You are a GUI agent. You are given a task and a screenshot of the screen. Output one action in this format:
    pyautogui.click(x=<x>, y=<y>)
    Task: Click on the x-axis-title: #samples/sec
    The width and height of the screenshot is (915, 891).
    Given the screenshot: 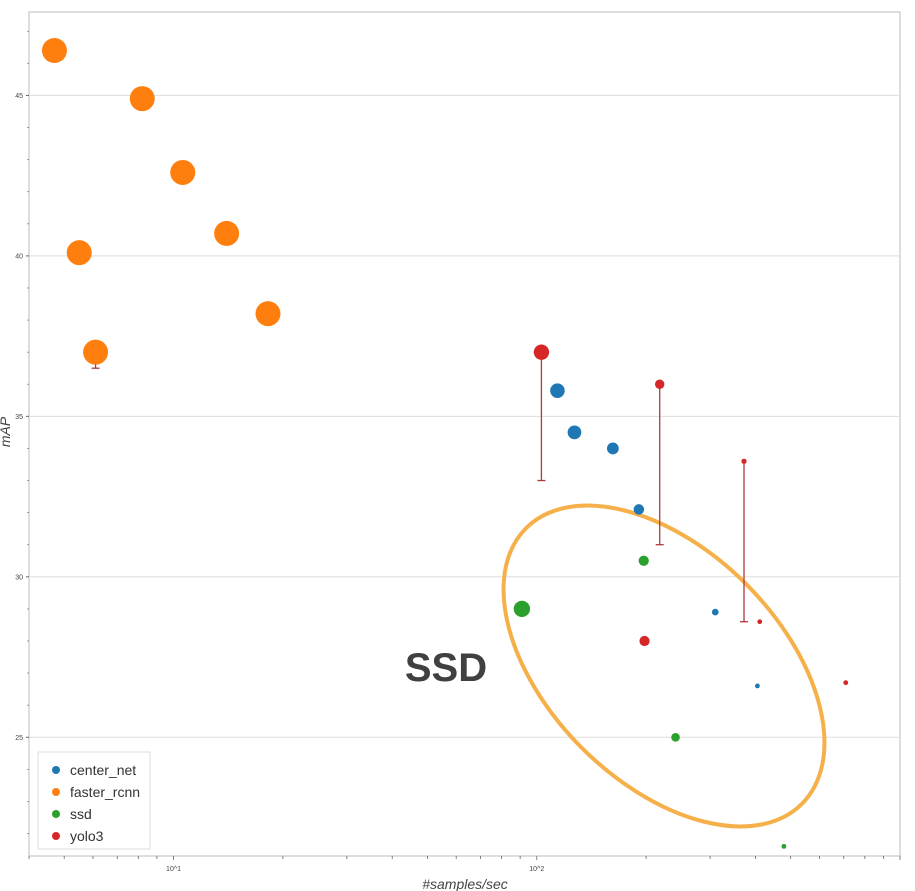 What is the action you would take?
    pyautogui.click(x=465, y=883)
    